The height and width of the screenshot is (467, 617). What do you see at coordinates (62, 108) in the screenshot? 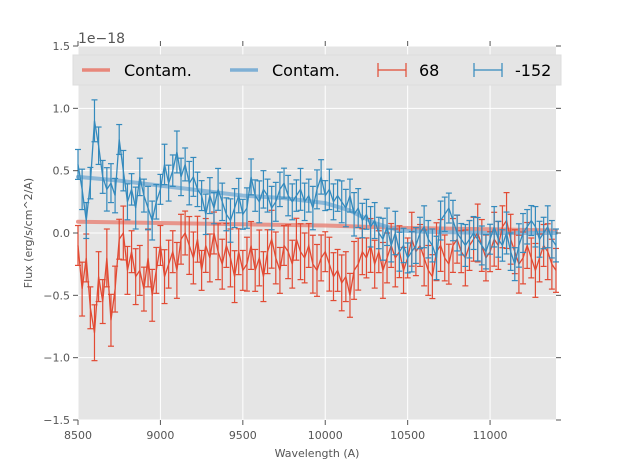
I see `y-tick-label: 1.0` at bounding box center [62, 108].